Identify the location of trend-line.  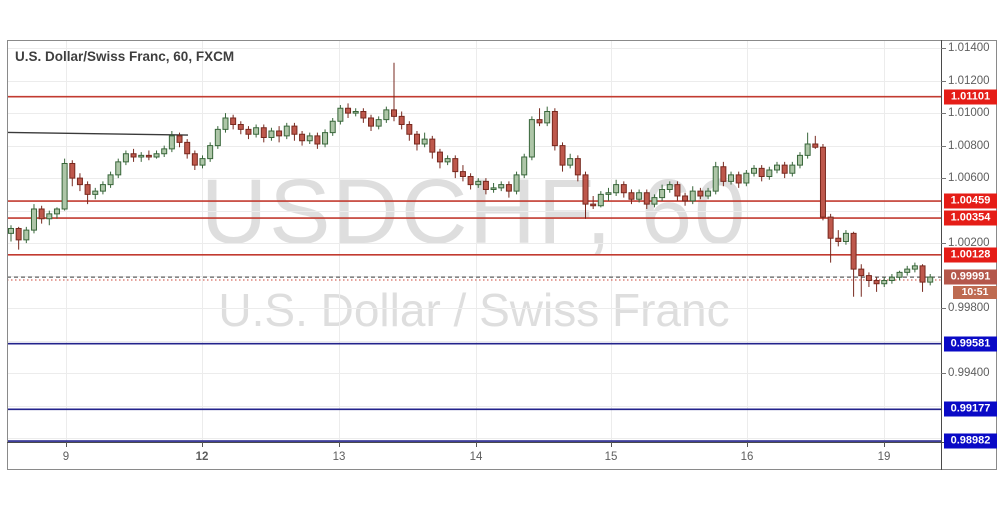
(98, 133).